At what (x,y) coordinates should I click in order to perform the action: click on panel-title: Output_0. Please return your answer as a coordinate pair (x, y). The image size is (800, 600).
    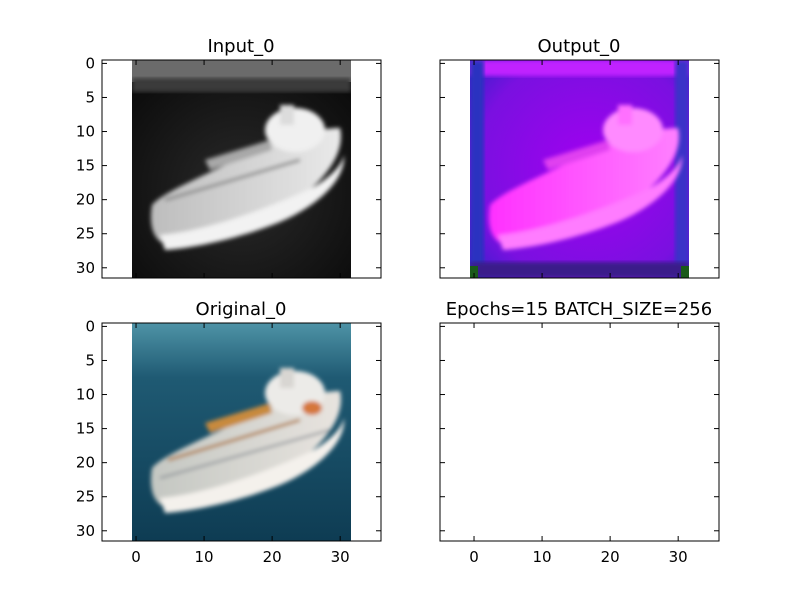
    Looking at the image, I should click on (579, 46).